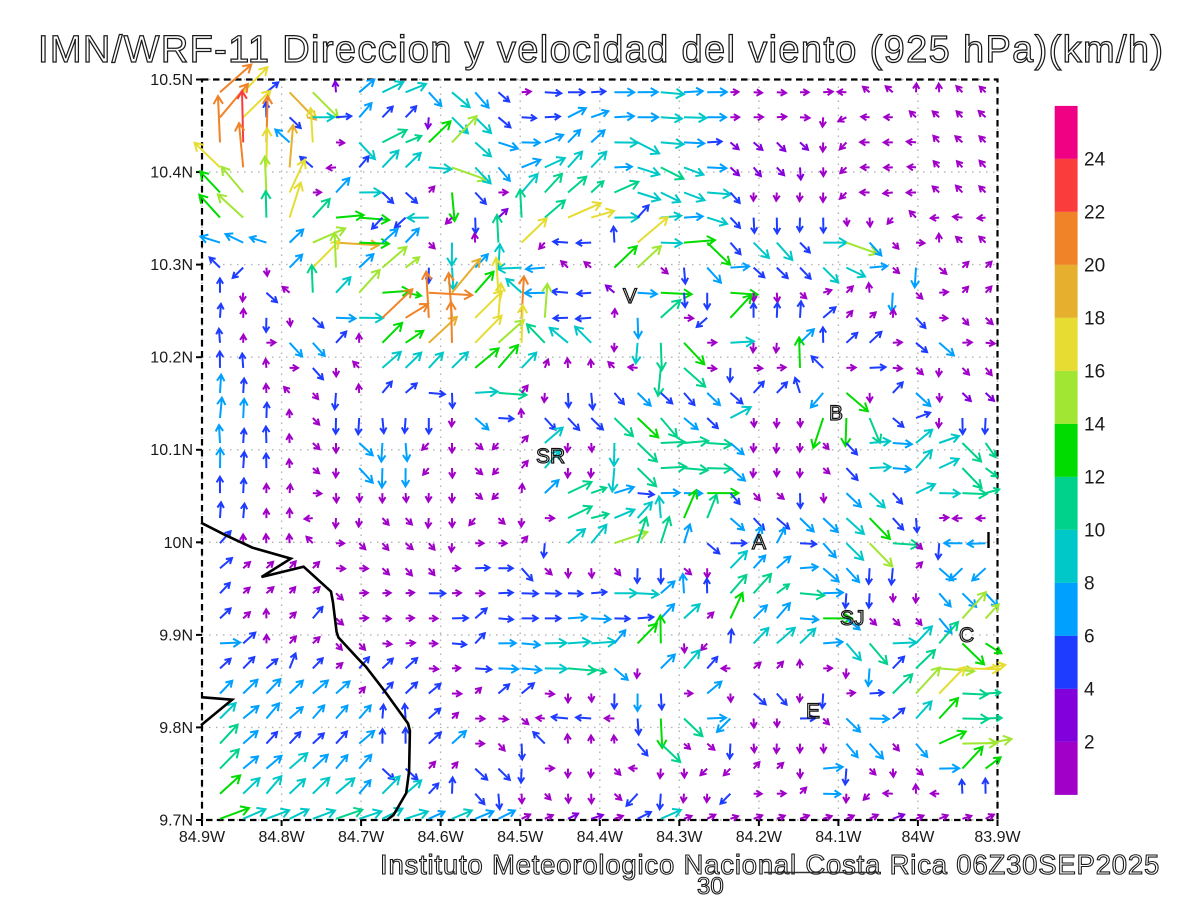 The height and width of the screenshot is (900, 1200). What do you see at coordinates (1094, 371) in the screenshot?
I see `svg-text: 16` at bounding box center [1094, 371].